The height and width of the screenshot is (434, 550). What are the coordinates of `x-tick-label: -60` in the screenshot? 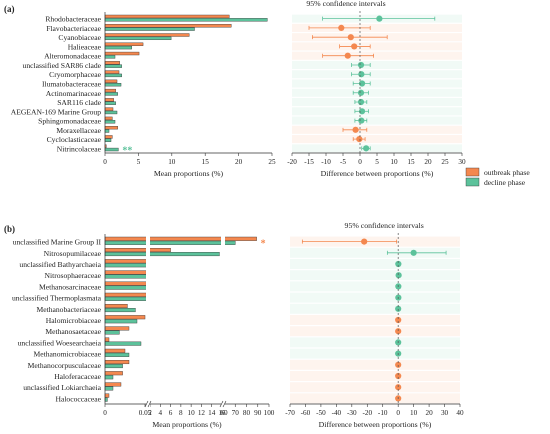 It's located at (306, 413).